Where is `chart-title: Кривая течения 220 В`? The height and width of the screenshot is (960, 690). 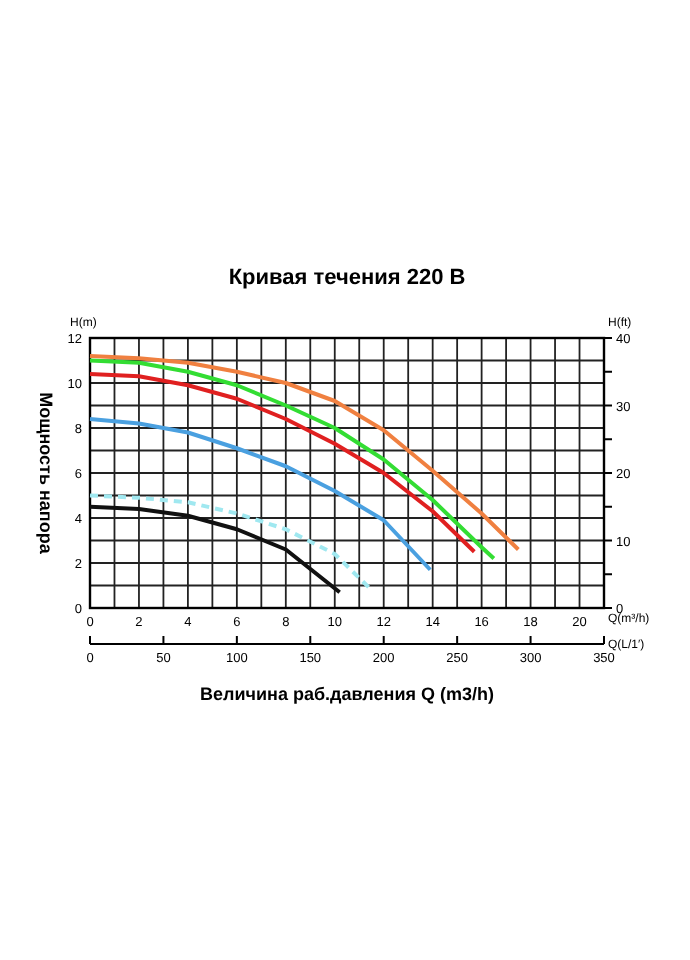 chart-title: Кривая течения 220 В is located at coordinates (347, 278).